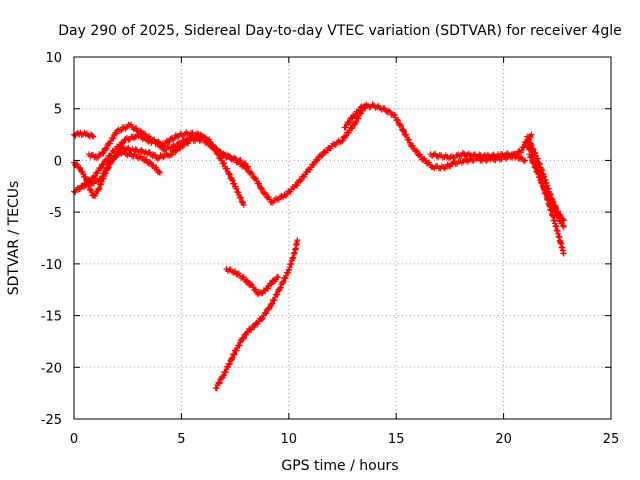 This screenshot has height=480, width=640. What do you see at coordinates (503, 439) in the screenshot?
I see `x-tick-label: 20` at bounding box center [503, 439].